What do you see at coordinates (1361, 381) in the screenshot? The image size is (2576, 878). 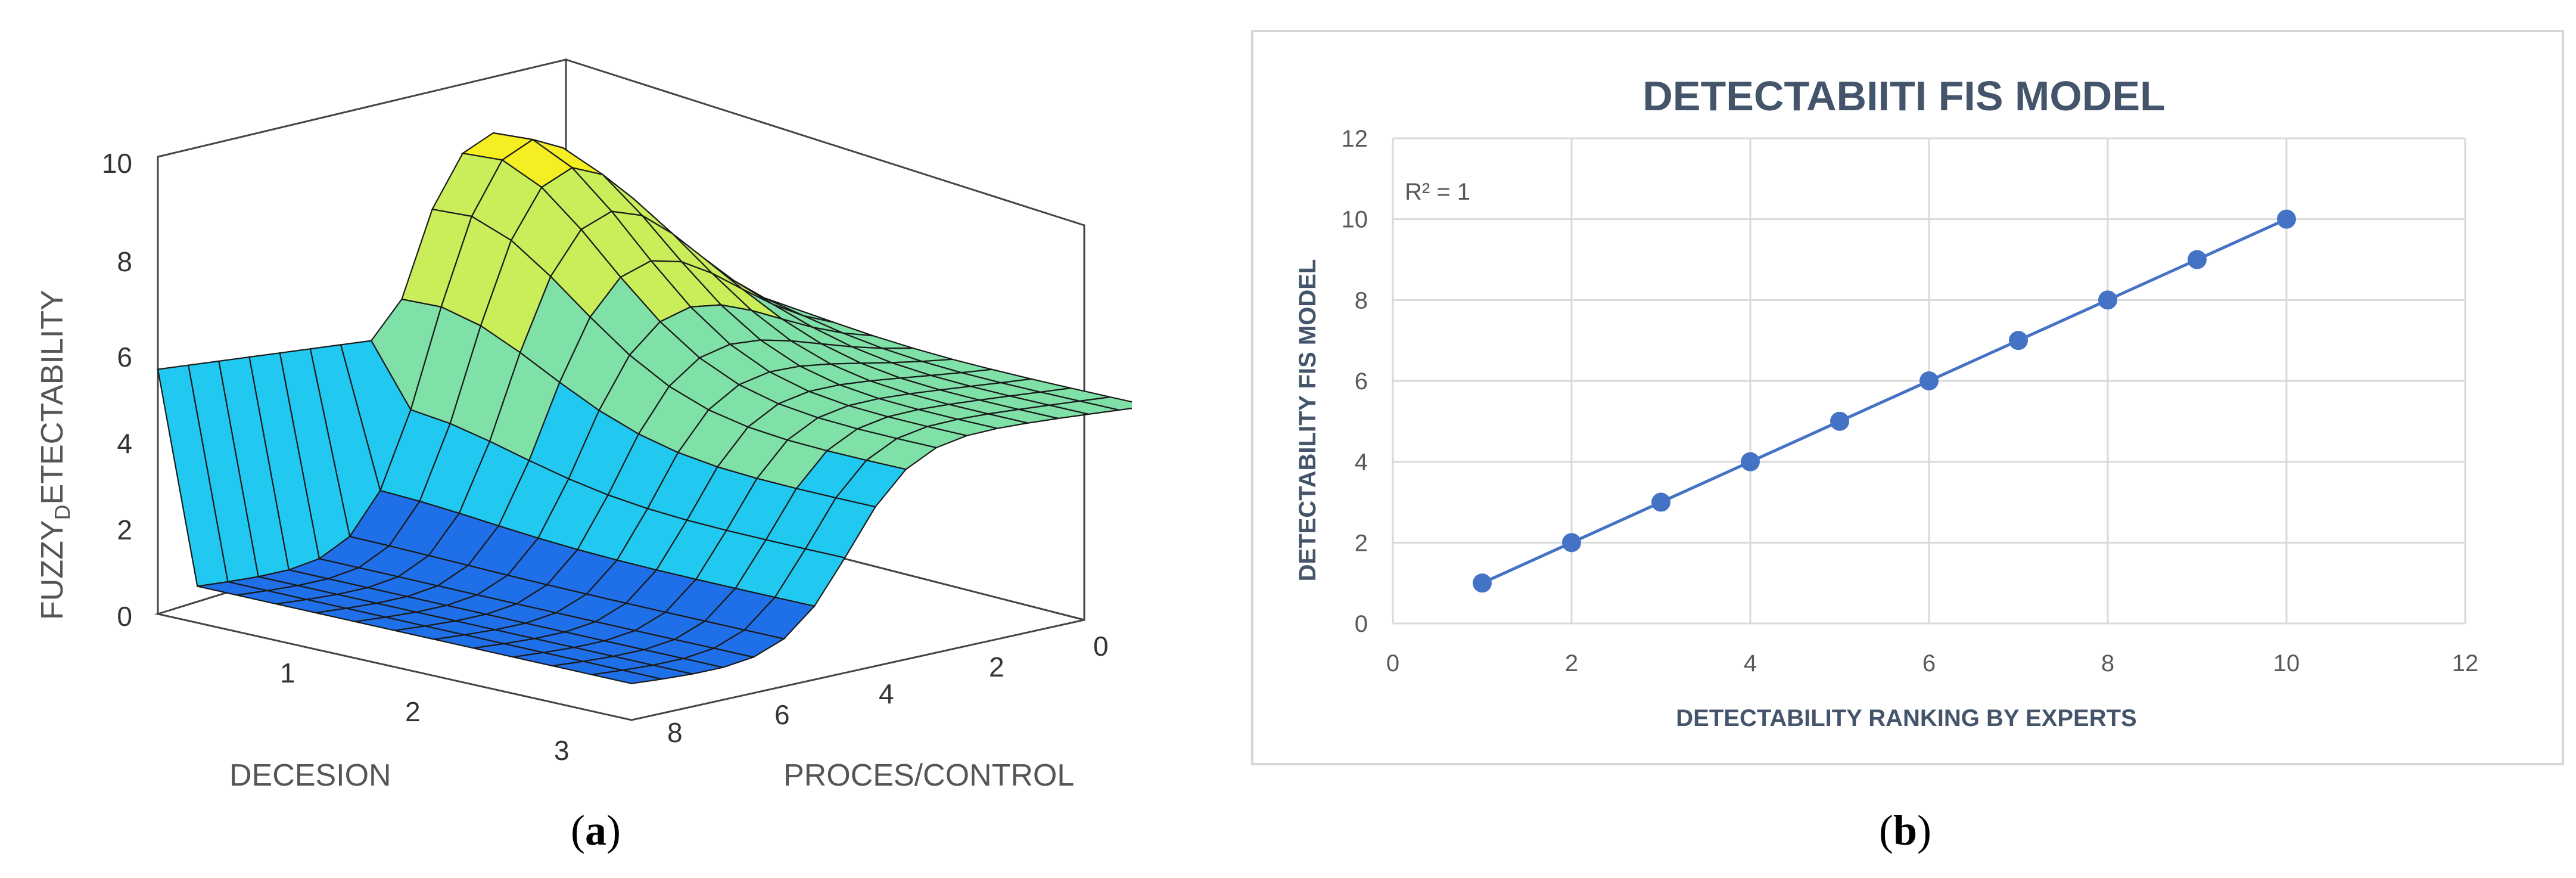 I see `y-tick-label: 6` at bounding box center [1361, 381].